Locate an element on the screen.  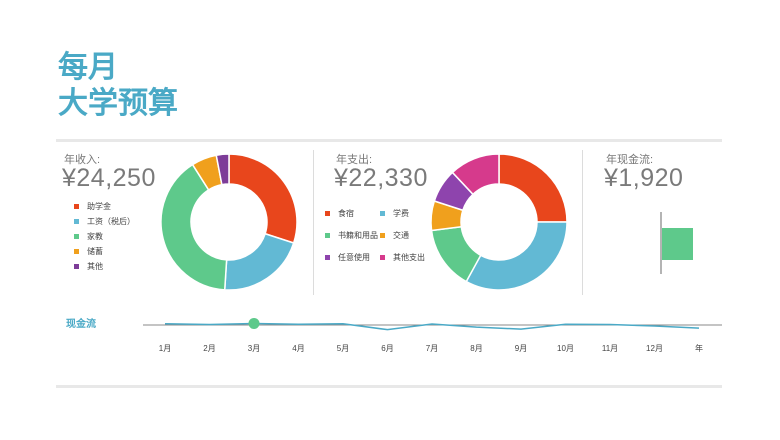
expense-legend-label: 其他支出 is located at coordinates (409, 257).